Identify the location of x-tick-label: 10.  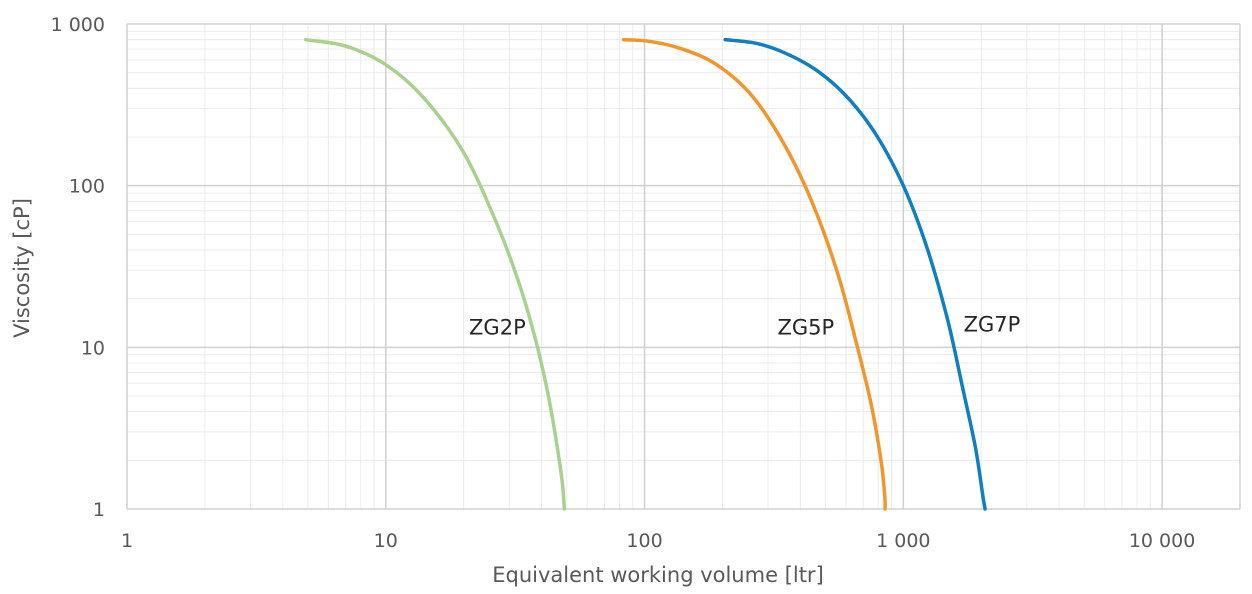
(386, 541).